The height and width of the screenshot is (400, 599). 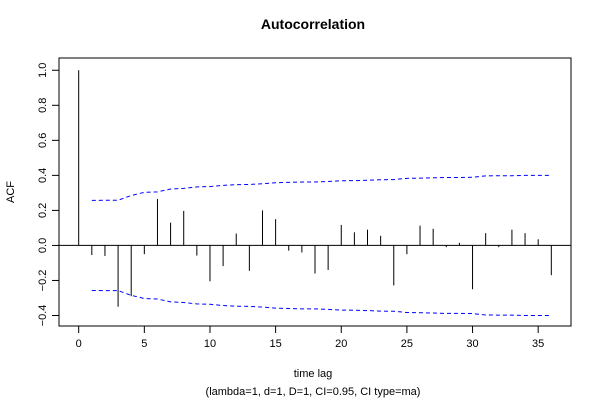 What do you see at coordinates (341, 344) in the screenshot?
I see `x-tick-label: 20` at bounding box center [341, 344].